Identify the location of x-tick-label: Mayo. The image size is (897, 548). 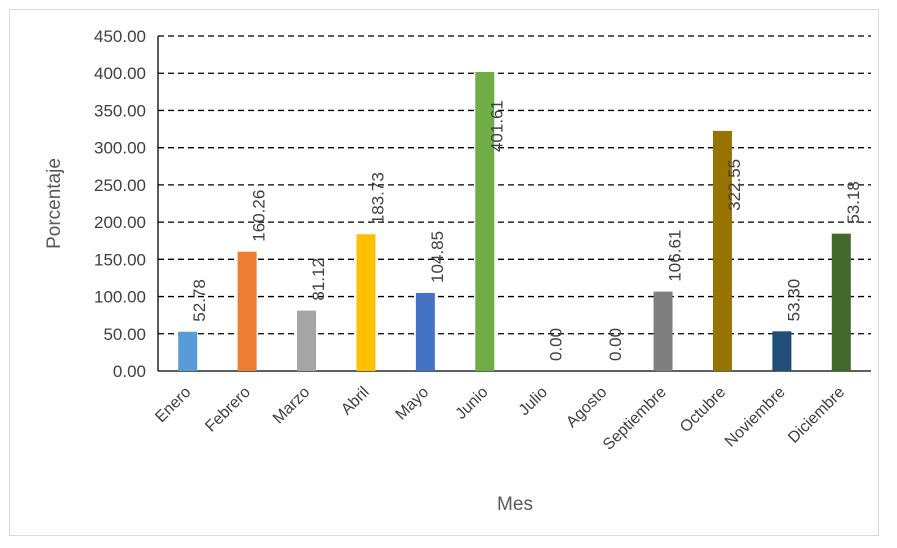
(413, 404).